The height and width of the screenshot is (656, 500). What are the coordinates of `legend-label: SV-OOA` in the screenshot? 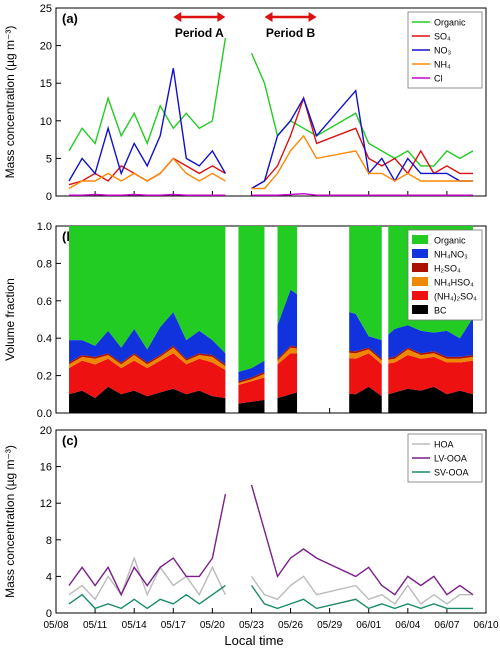 It's located at (451, 473).